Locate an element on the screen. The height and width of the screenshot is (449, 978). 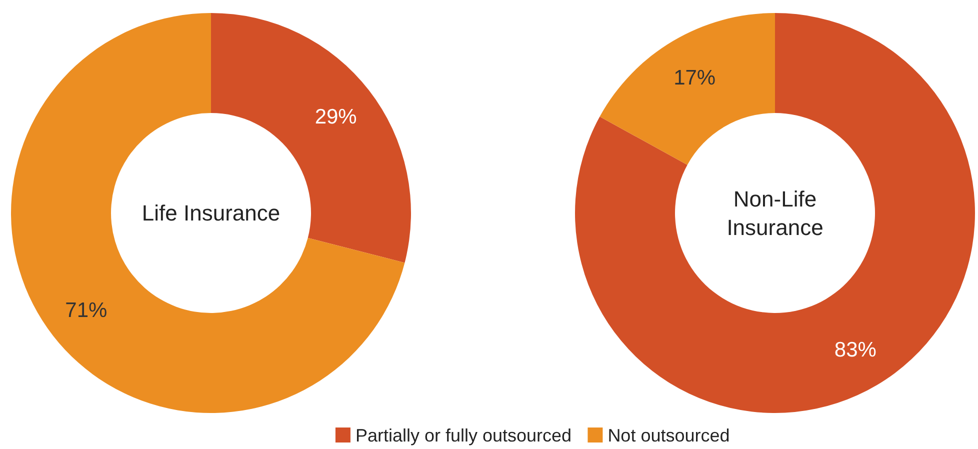
data-label: 83% is located at coordinates (855, 350).